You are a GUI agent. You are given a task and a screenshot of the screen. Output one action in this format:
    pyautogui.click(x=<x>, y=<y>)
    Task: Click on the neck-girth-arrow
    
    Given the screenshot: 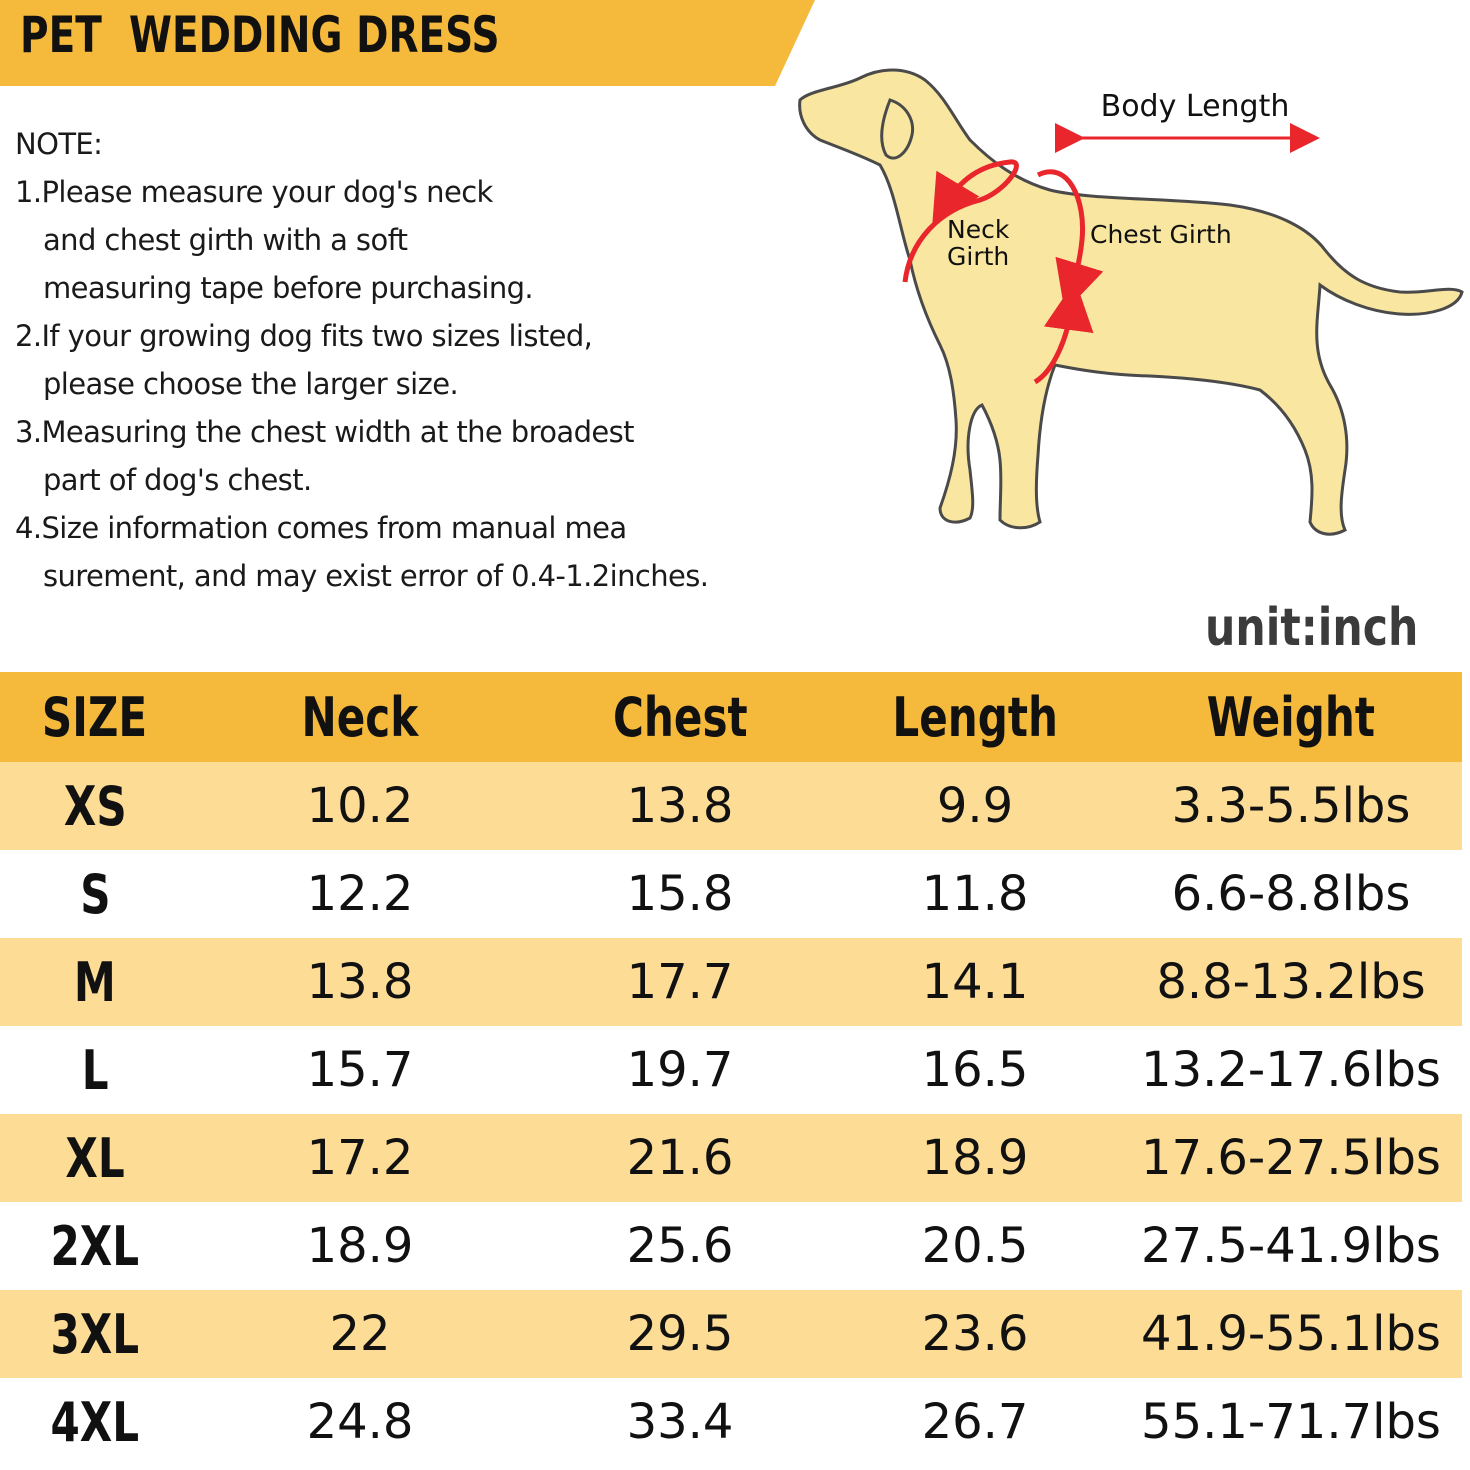 What is the action you would take?
    pyautogui.click(x=960, y=221)
    